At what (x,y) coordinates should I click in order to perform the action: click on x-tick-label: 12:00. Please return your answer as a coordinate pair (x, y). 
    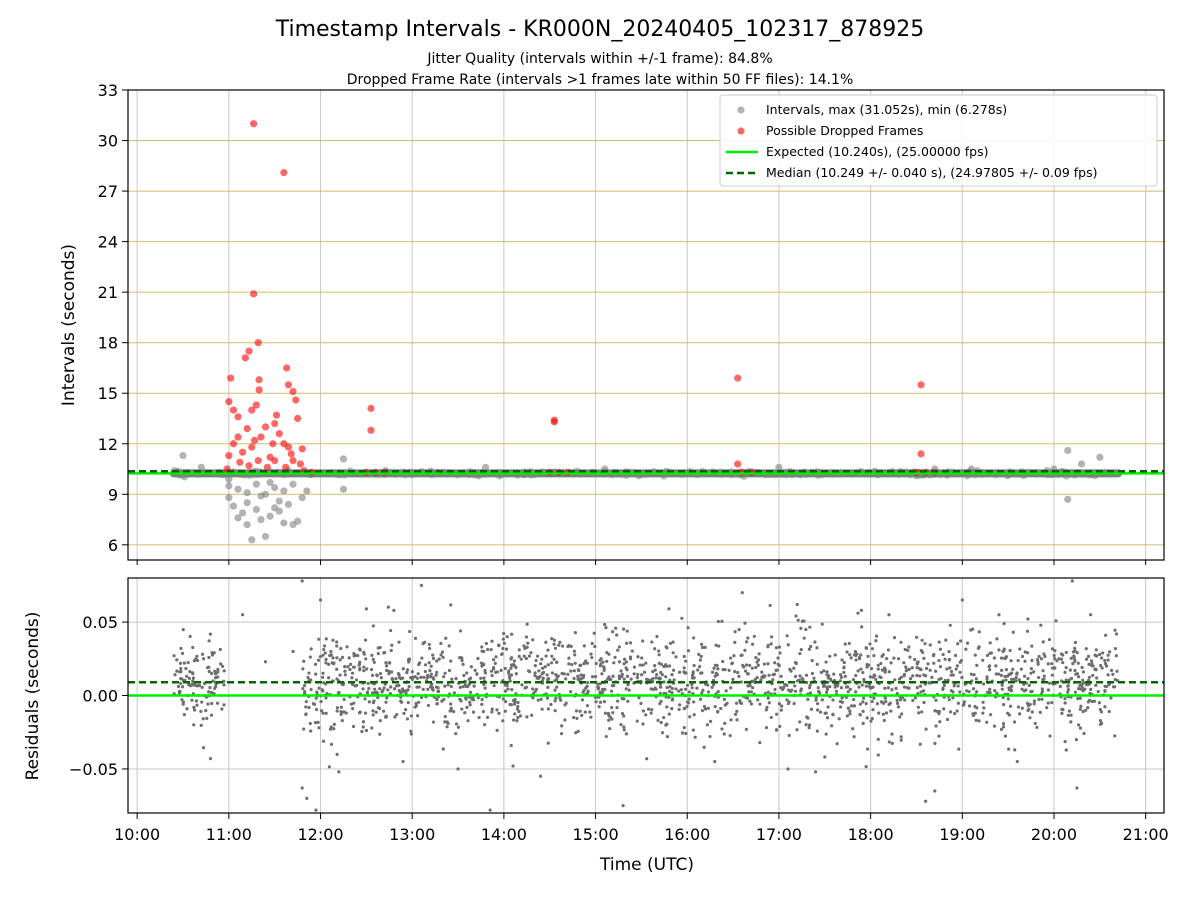
    Looking at the image, I should click on (320, 834).